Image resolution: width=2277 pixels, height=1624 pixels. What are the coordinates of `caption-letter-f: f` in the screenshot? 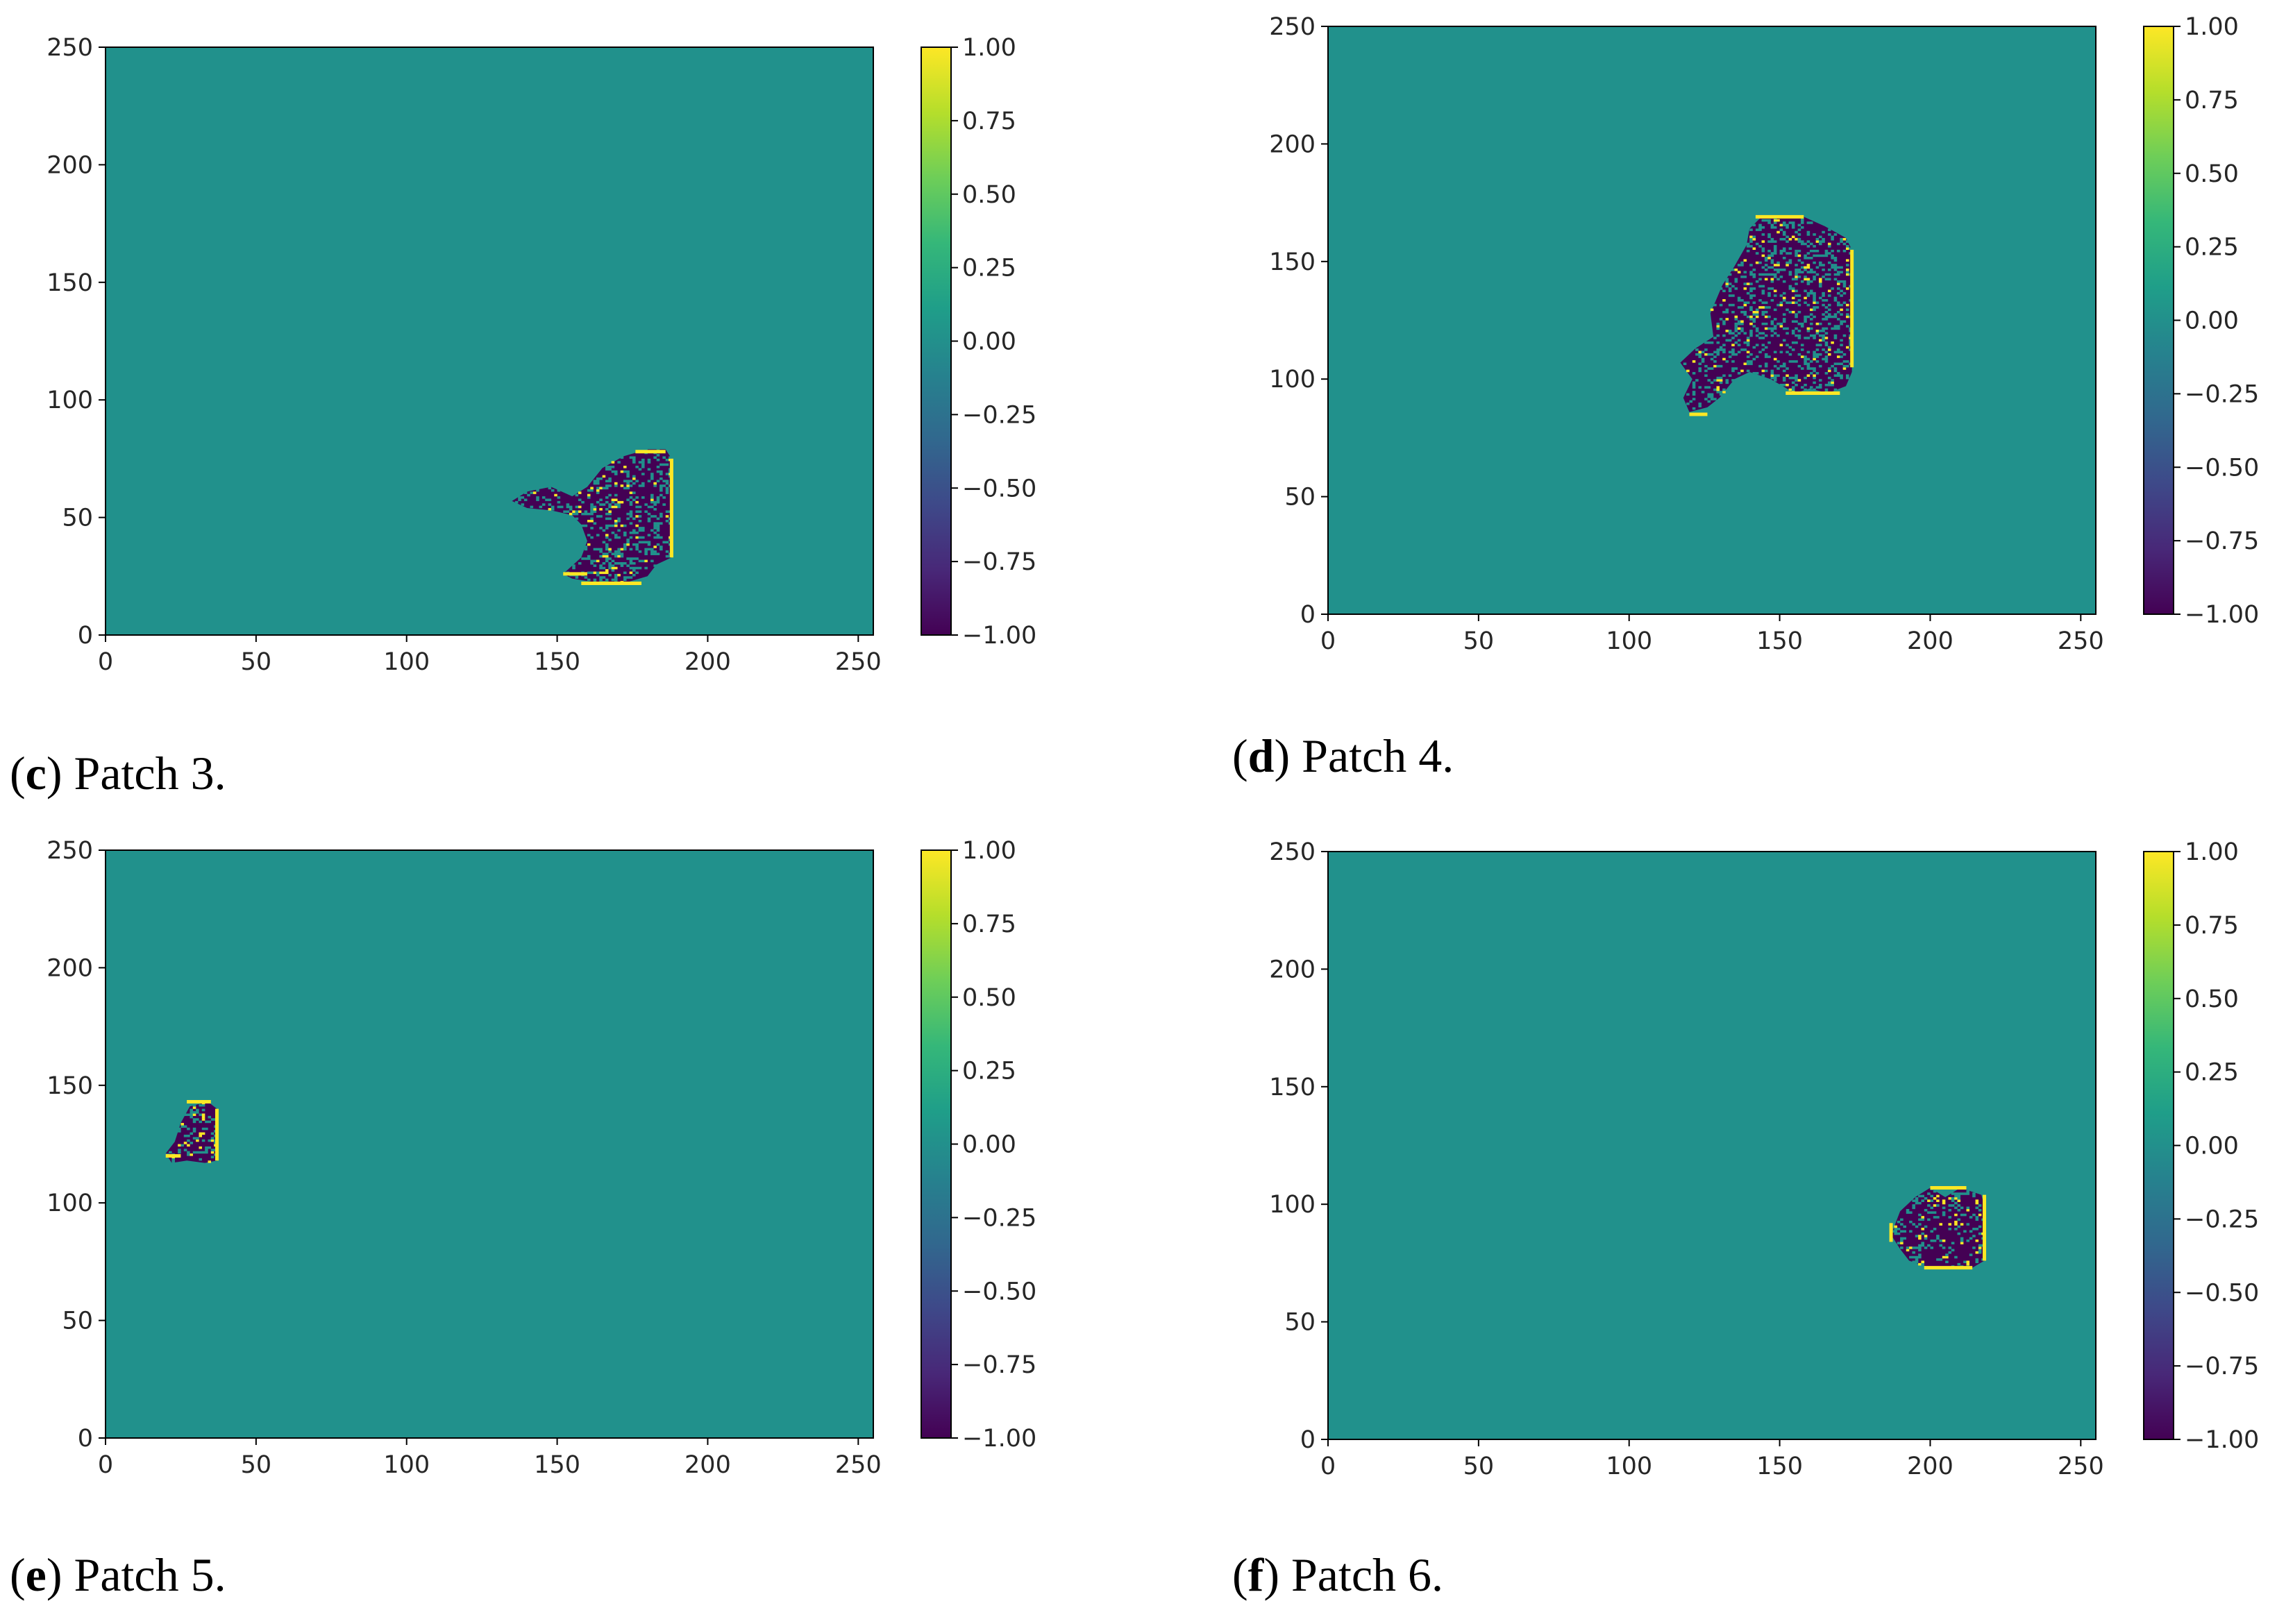 It's located at (1255, 1575).